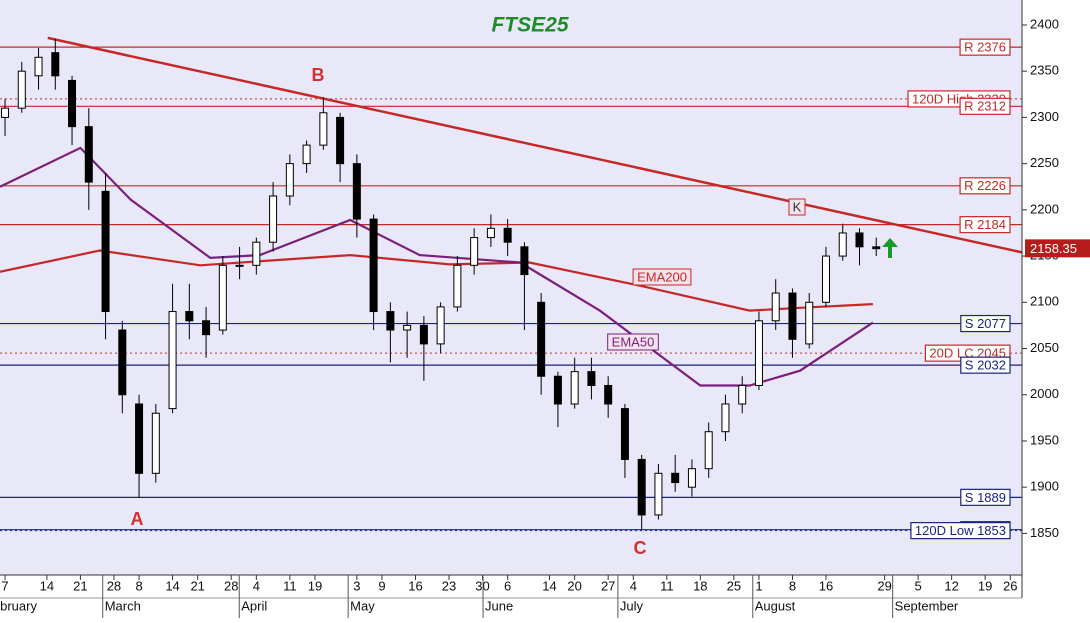  Describe the element at coordinates (775, 605) in the screenshot. I see `month-label: August` at that location.